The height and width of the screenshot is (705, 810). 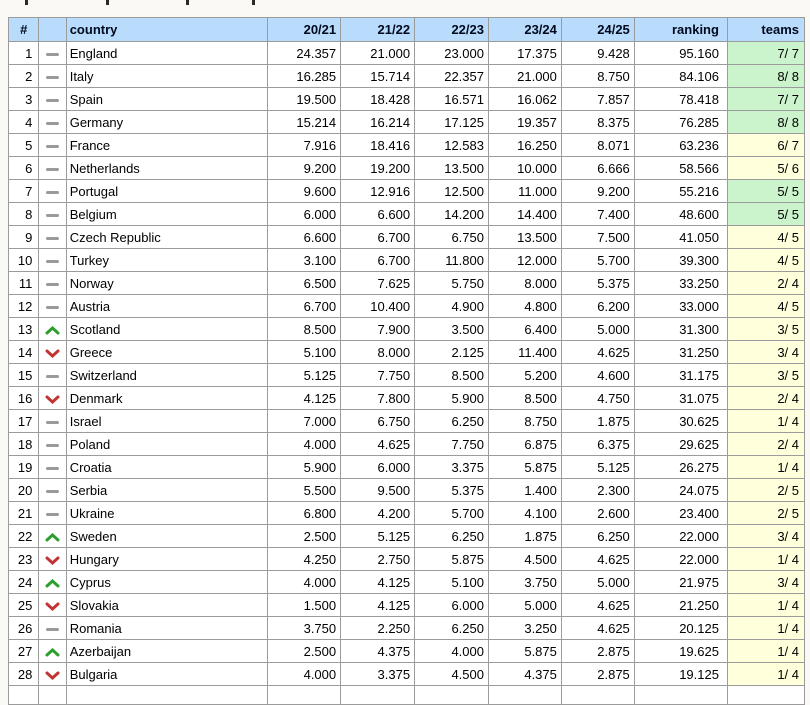 I want to click on season-22-23-cell: 3.375, so click(x=451, y=467).